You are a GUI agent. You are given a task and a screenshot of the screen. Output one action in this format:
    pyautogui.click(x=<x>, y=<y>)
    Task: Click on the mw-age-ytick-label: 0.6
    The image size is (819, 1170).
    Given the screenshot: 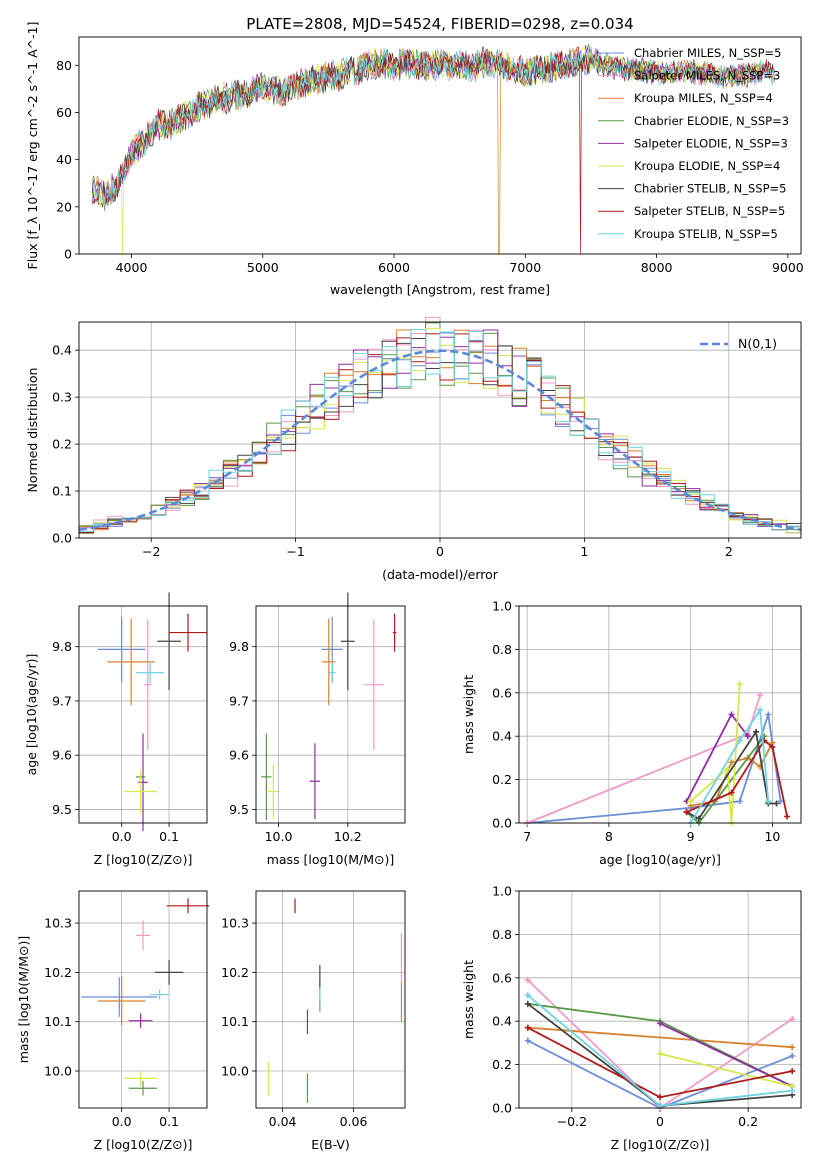 What is the action you would take?
    pyautogui.click(x=502, y=692)
    